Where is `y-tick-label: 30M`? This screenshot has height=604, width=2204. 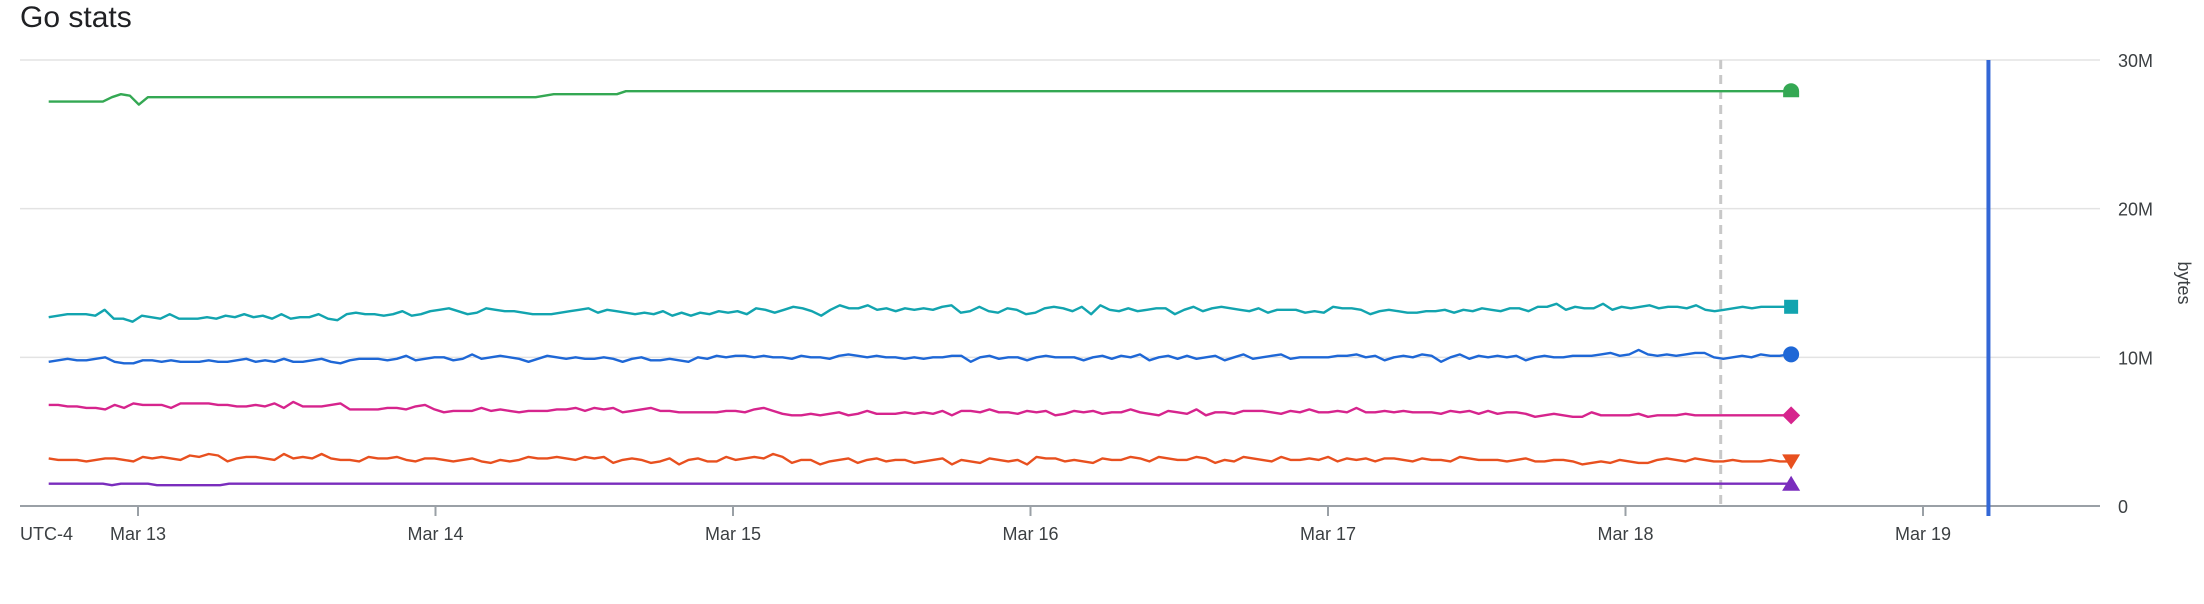
y-tick-label: 30M is located at coordinates (2135, 61).